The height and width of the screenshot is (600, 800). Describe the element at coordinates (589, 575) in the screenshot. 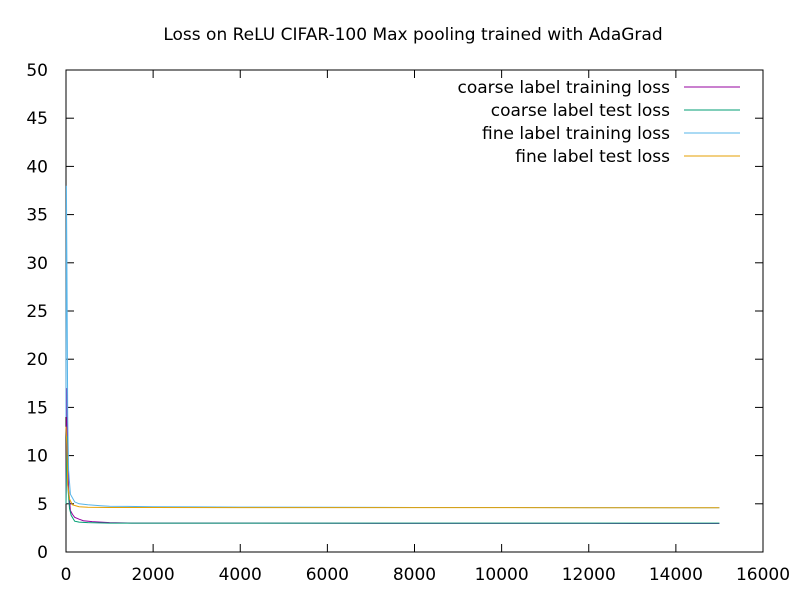

I see `x-tick-label: 12000` at that location.